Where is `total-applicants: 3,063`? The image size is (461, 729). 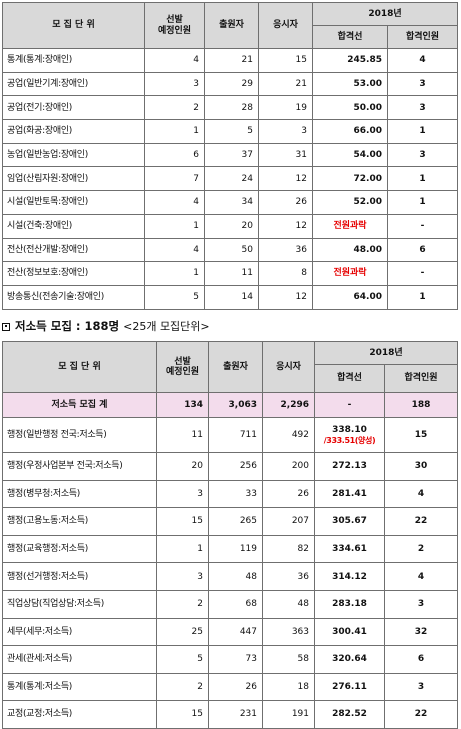 total-applicants: 3,063 is located at coordinates (235, 405).